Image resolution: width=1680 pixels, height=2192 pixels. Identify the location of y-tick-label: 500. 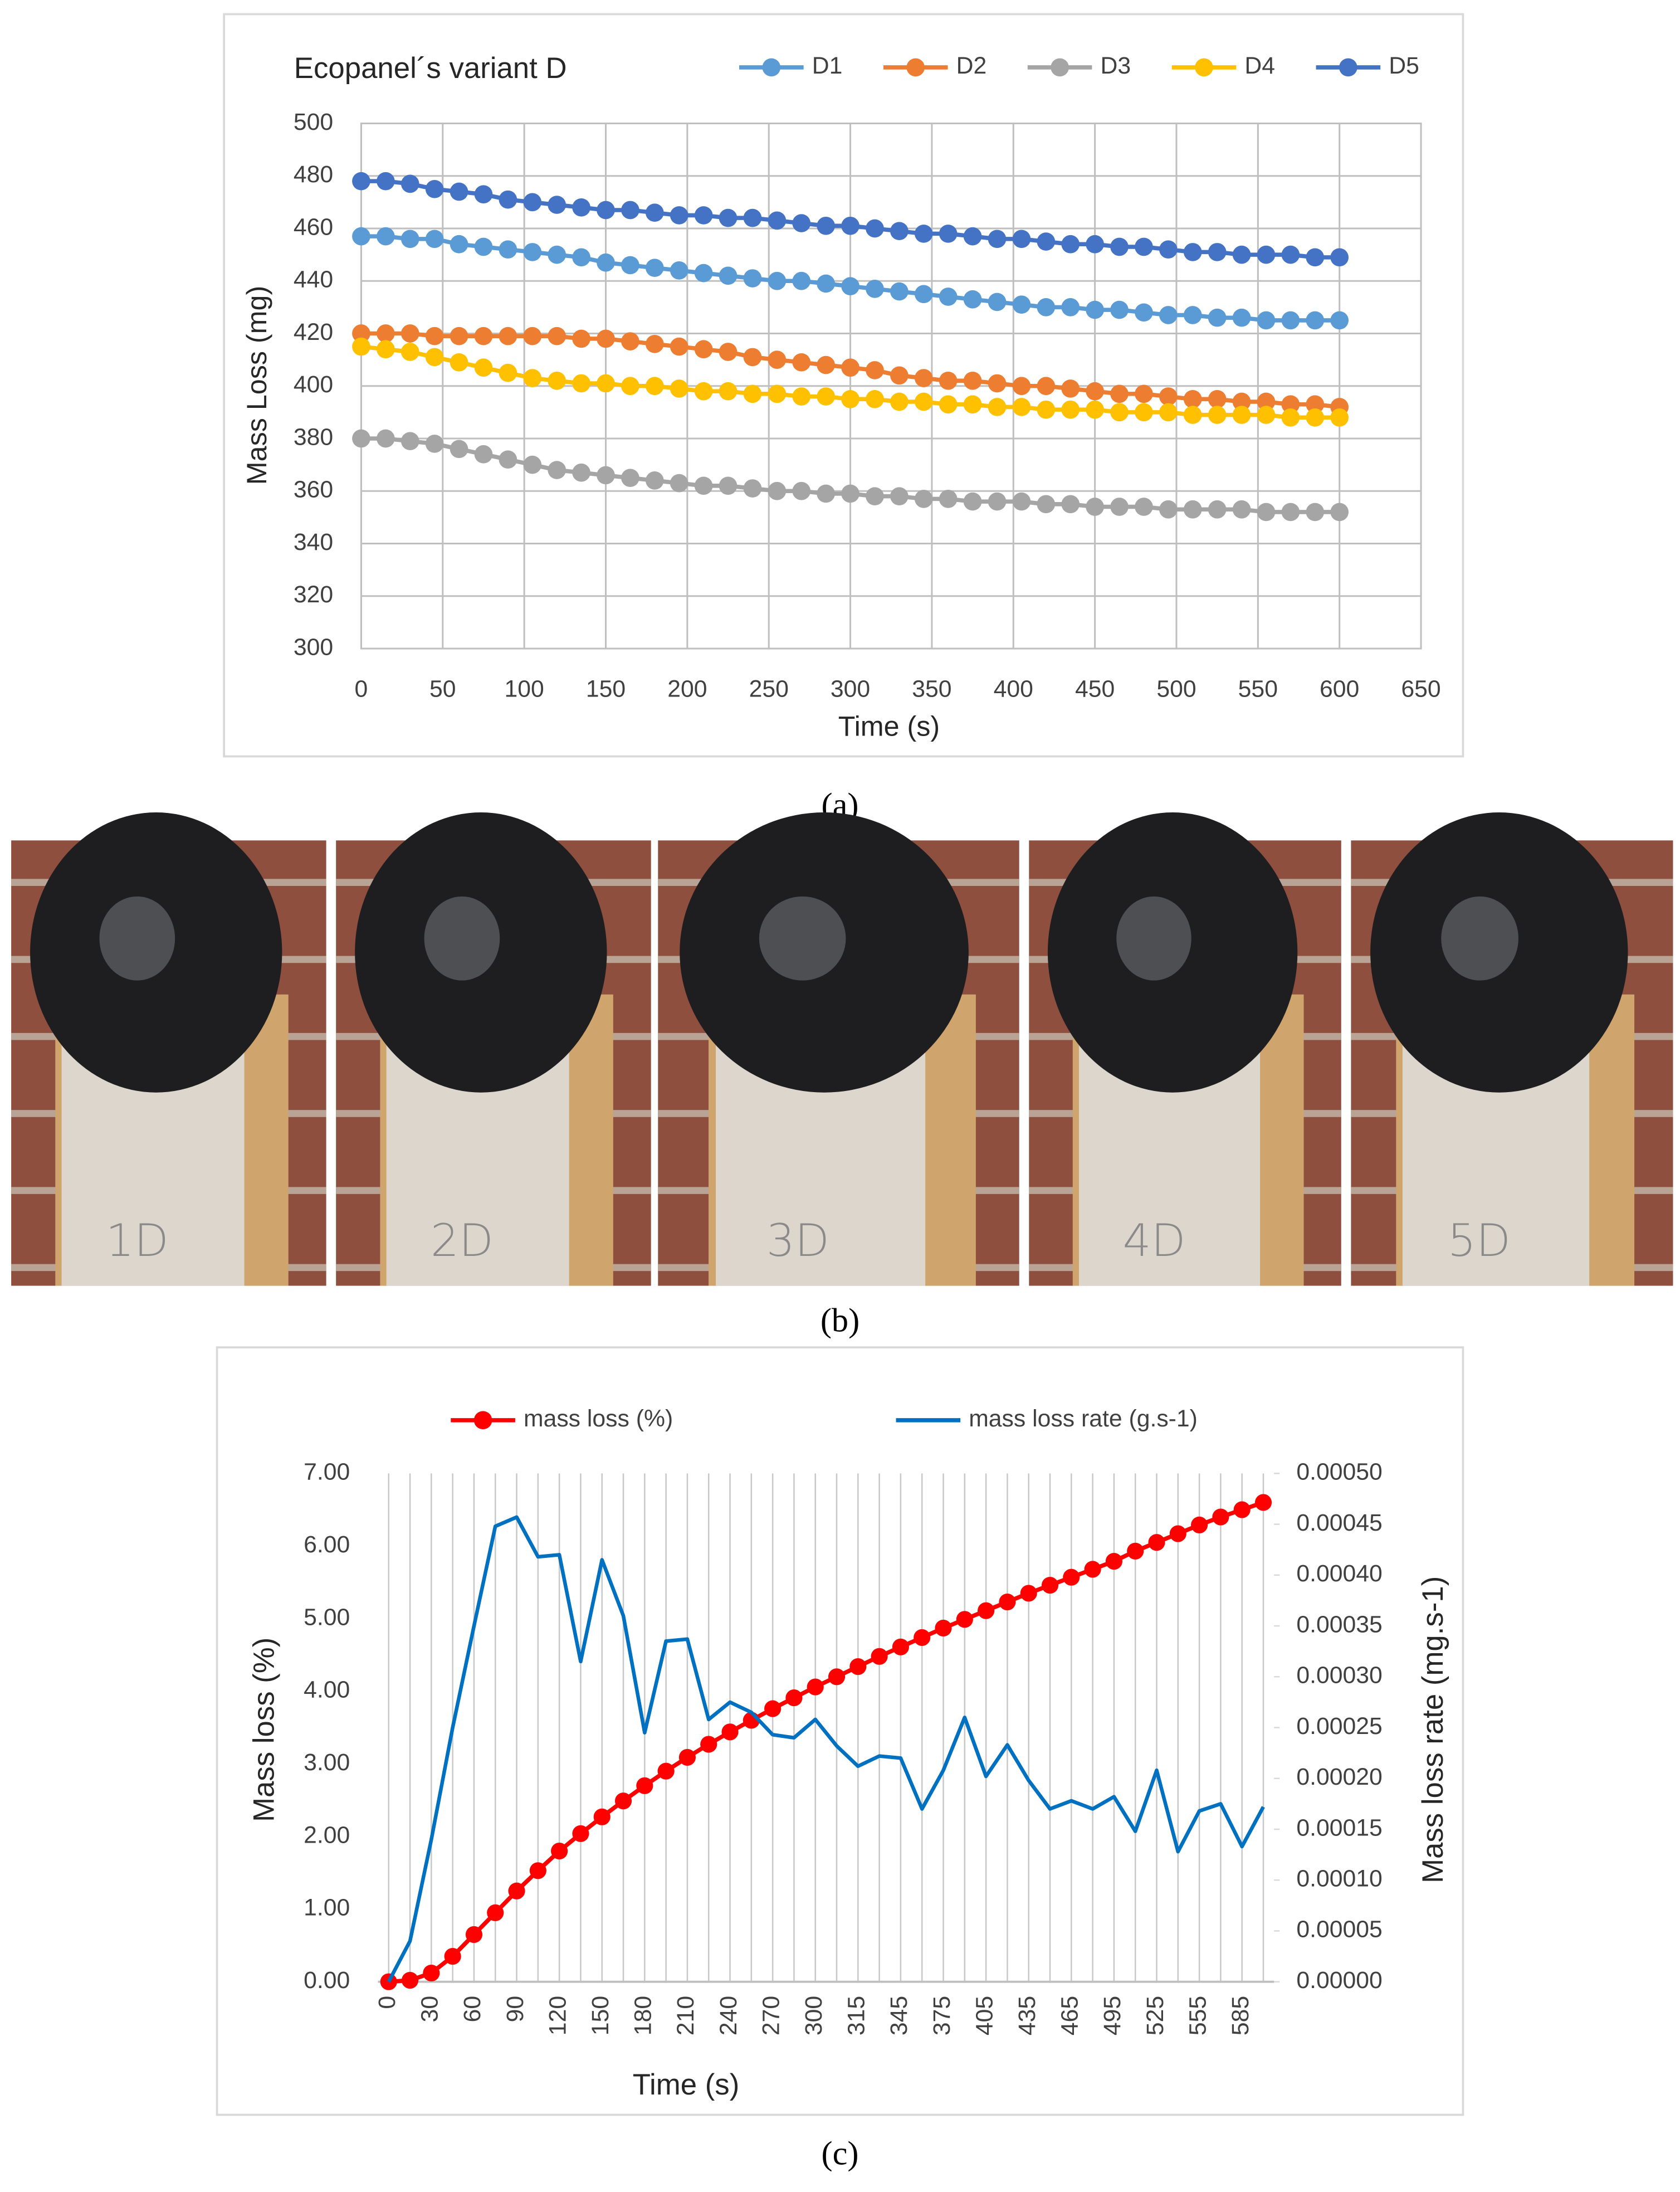
(313, 122).